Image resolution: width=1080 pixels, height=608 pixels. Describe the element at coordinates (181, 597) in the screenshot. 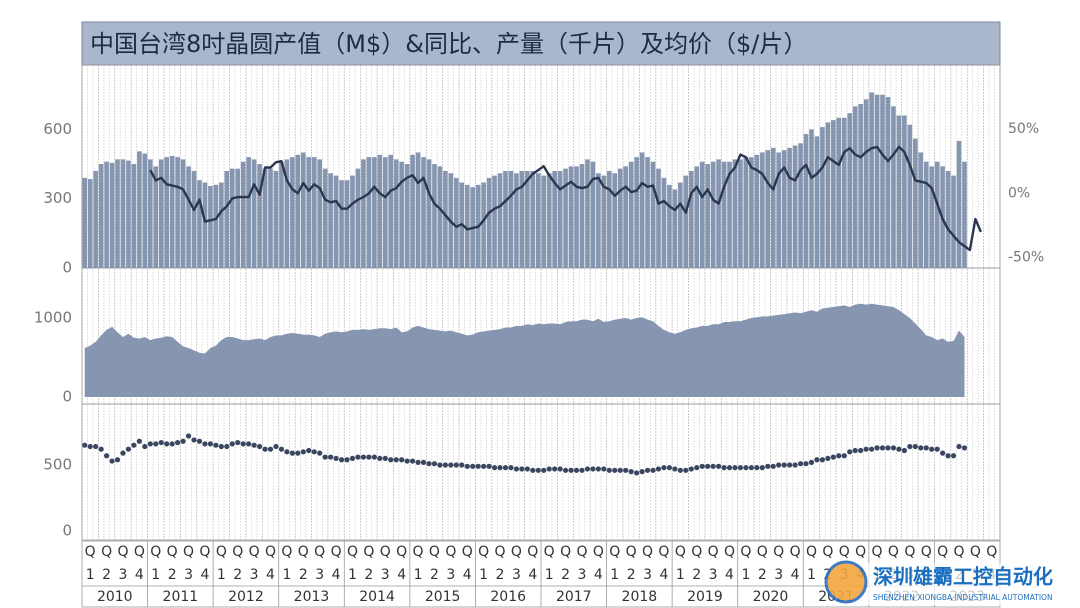

I see `year-label: 2011` at that location.